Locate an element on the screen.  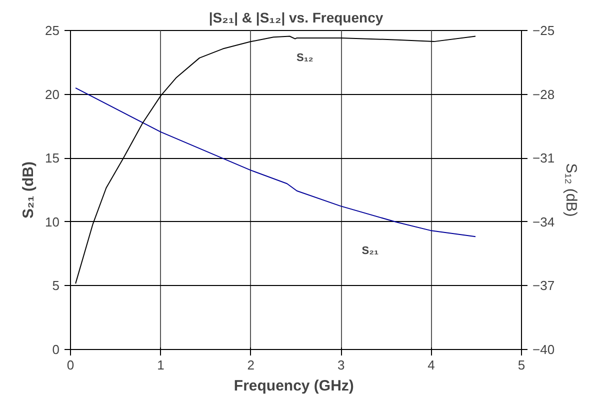
y-axis-title: S₂₁ (dB) is located at coordinates (29, 190).